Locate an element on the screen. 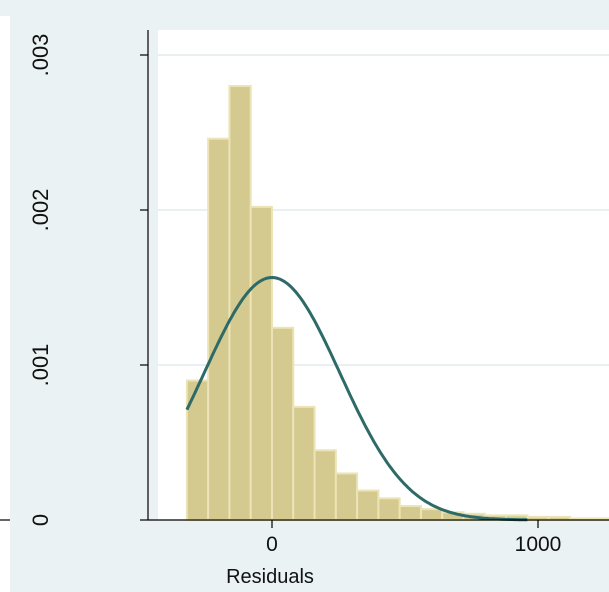 The height and width of the screenshot is (592, 609). left-margin-panel is located at coordinates (5, 268).